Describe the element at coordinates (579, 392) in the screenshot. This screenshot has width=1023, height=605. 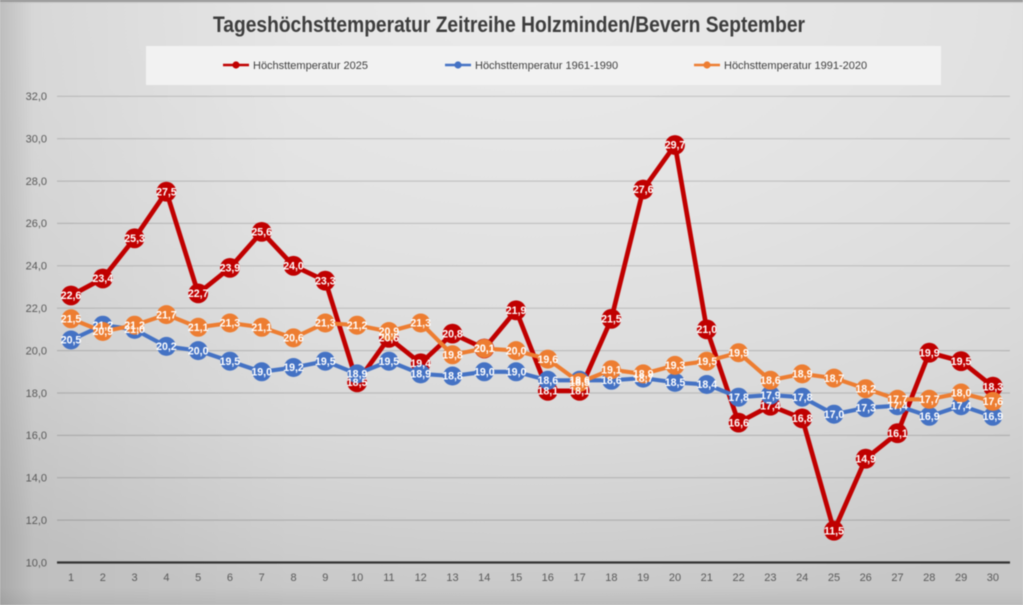
I see `svg-text: 18,1` at that location.